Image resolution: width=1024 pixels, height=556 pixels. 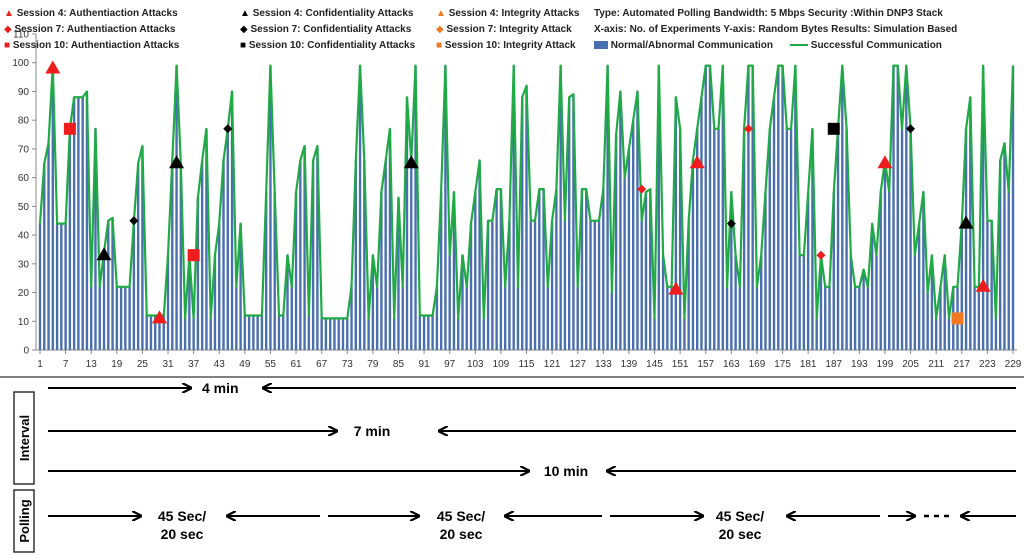 What do you see at coordinates (740, 516) in the screenshot?
I see `polling-label-3a: 45 Sec/` at bounding box center [740, 516].